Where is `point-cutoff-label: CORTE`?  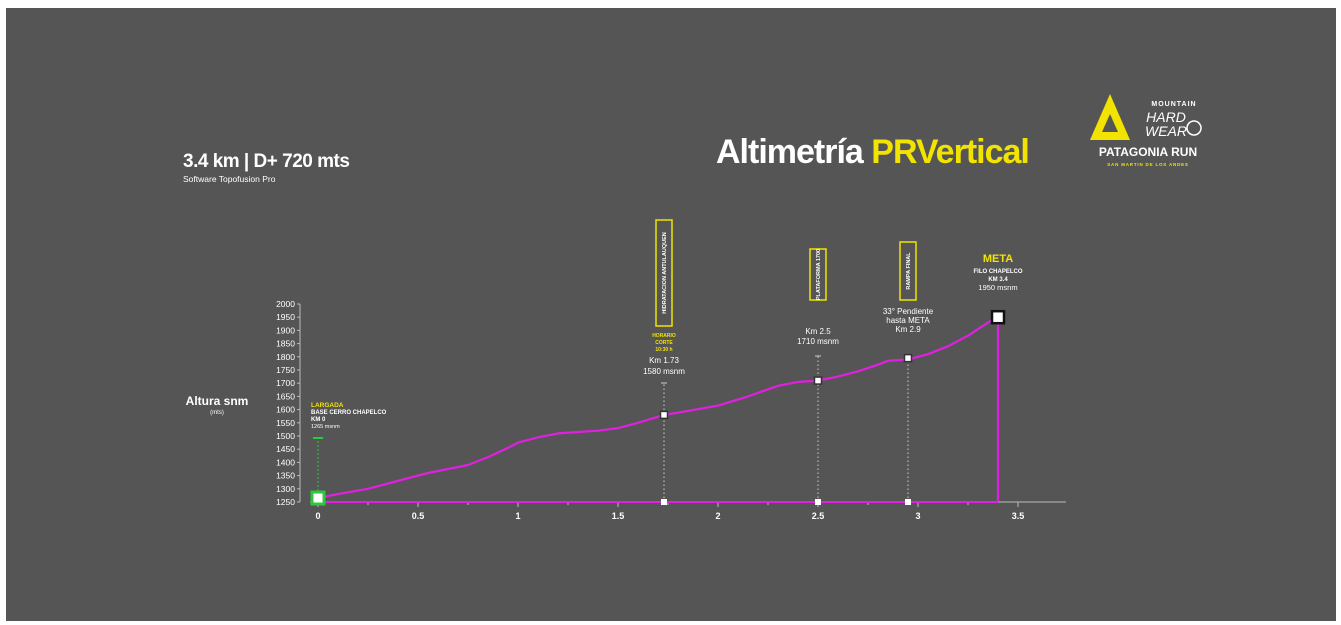 point-cutoff-label: CORTE is located at coordinates (664, 343).